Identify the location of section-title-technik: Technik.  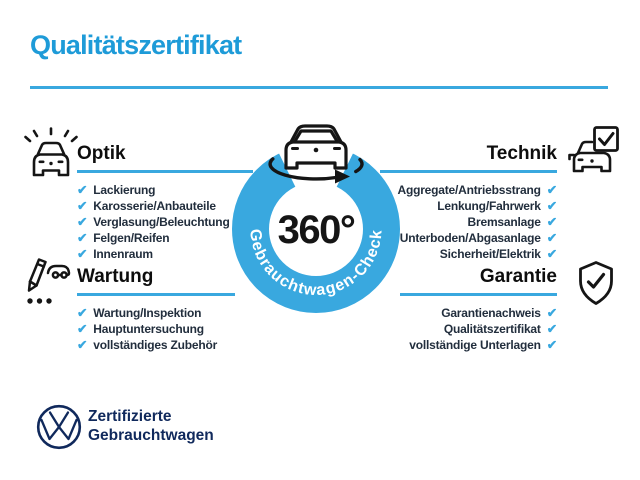
(521, 153).